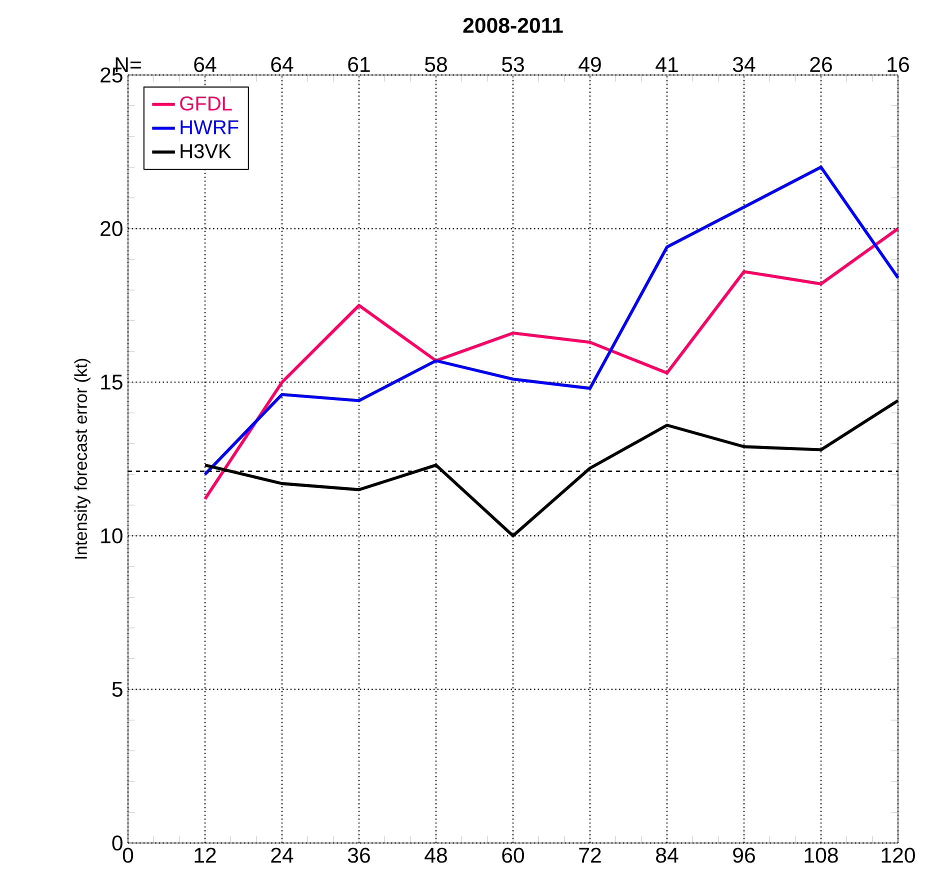 The height and width of the screenshot is (884, 934). Describe the element at coordinates (435, 855) in the screenshot. I see `x-tick-label: 48` at that location.